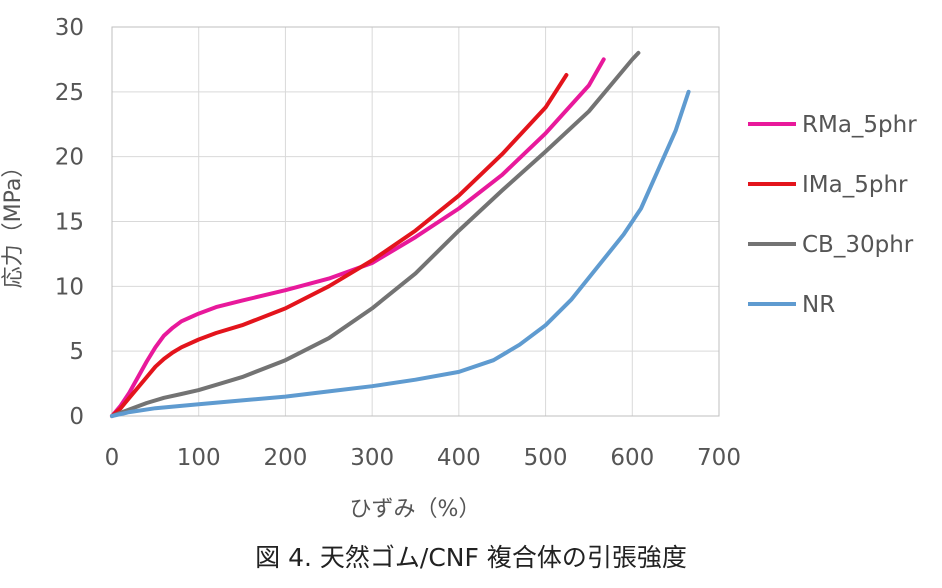 The image size is (942, 588). Describe the element at coordinates (285, 458) in the screenshot. I see `x-tick-label: 200` at that location.